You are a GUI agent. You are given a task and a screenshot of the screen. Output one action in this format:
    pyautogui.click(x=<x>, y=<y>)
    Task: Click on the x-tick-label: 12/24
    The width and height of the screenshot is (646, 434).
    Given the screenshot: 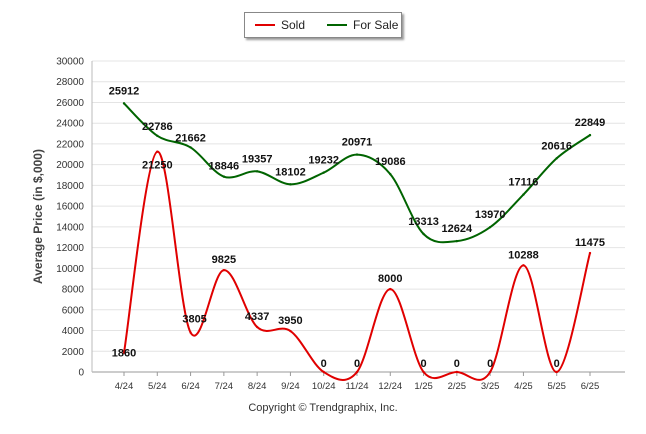 What is the action you would take?
    pyautogui.click(x=390, y=386)
    